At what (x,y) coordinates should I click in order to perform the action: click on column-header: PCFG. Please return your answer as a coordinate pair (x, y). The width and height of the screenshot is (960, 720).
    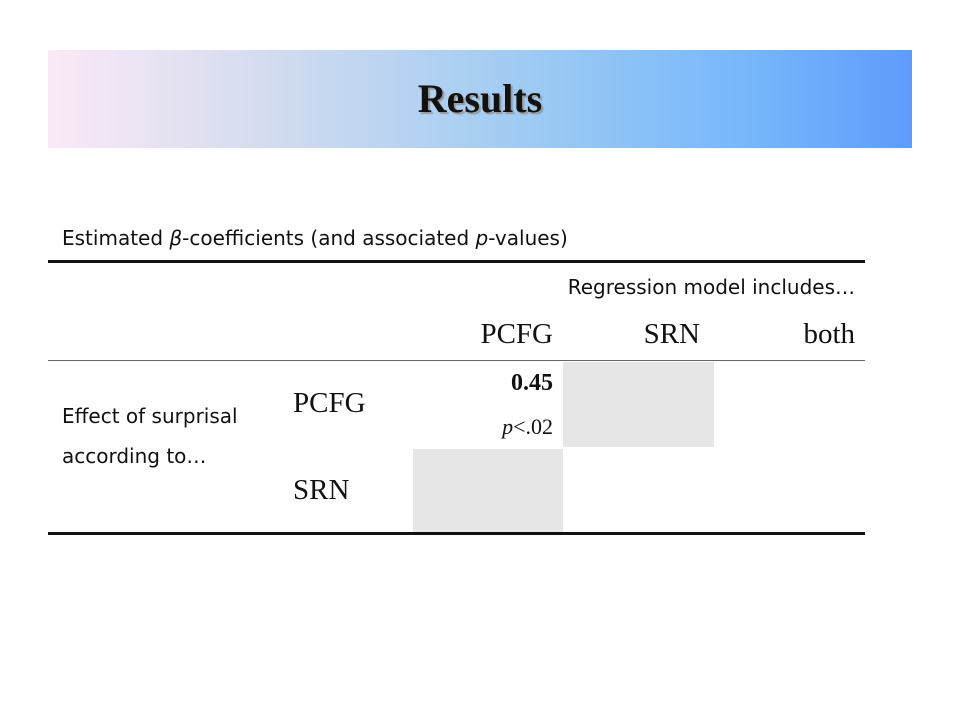
    Looking at the image, I should click on (516, 334).